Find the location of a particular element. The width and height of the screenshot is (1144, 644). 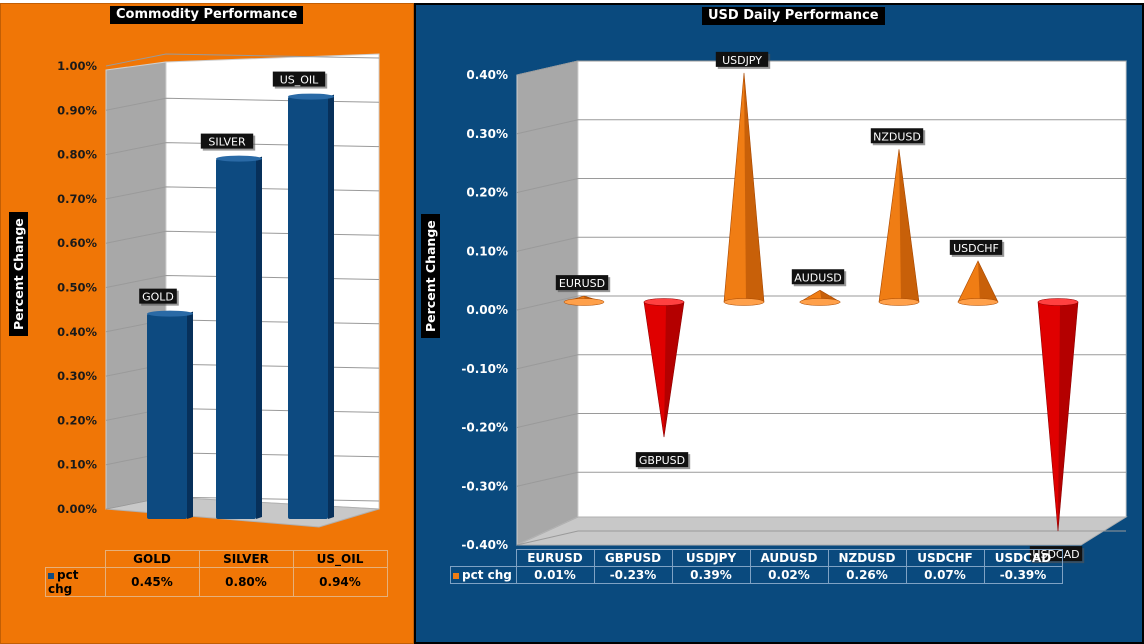

table-value-cell: -0.23% is located at coordinates (633, 575).